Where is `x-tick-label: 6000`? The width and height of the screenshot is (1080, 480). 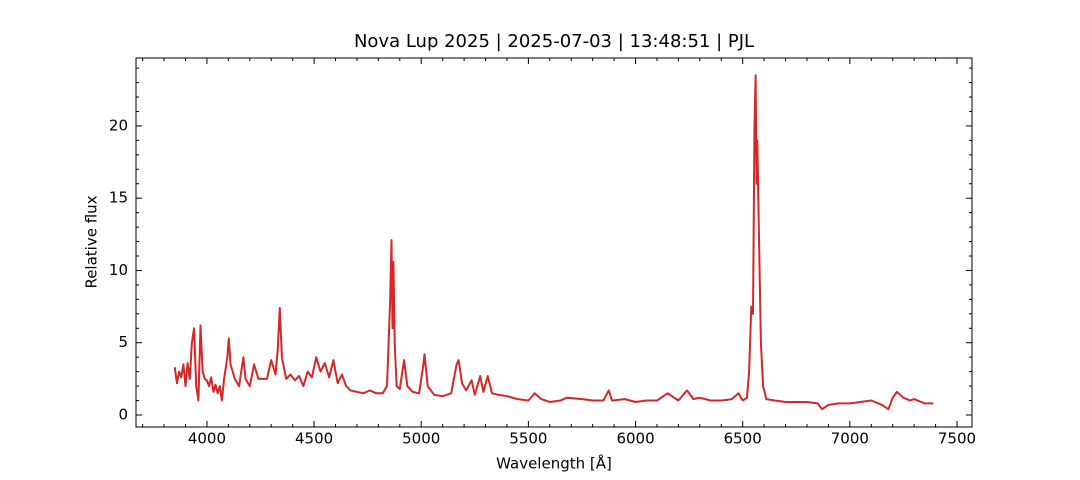
x-tick-label: 6000 is located at coordinates (635, 439).